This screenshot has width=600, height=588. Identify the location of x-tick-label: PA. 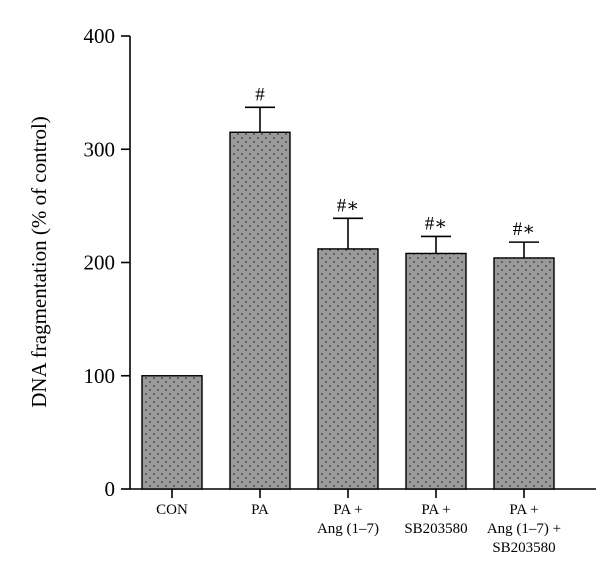
(260, 510).